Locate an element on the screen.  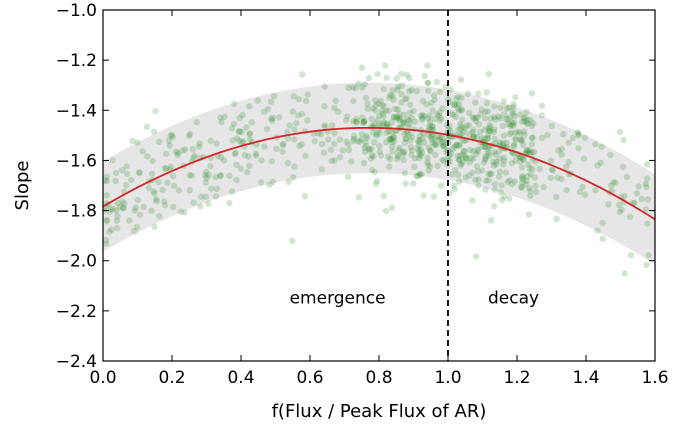
x-tick-label: 0.8 is located at coordinates (378, 378).